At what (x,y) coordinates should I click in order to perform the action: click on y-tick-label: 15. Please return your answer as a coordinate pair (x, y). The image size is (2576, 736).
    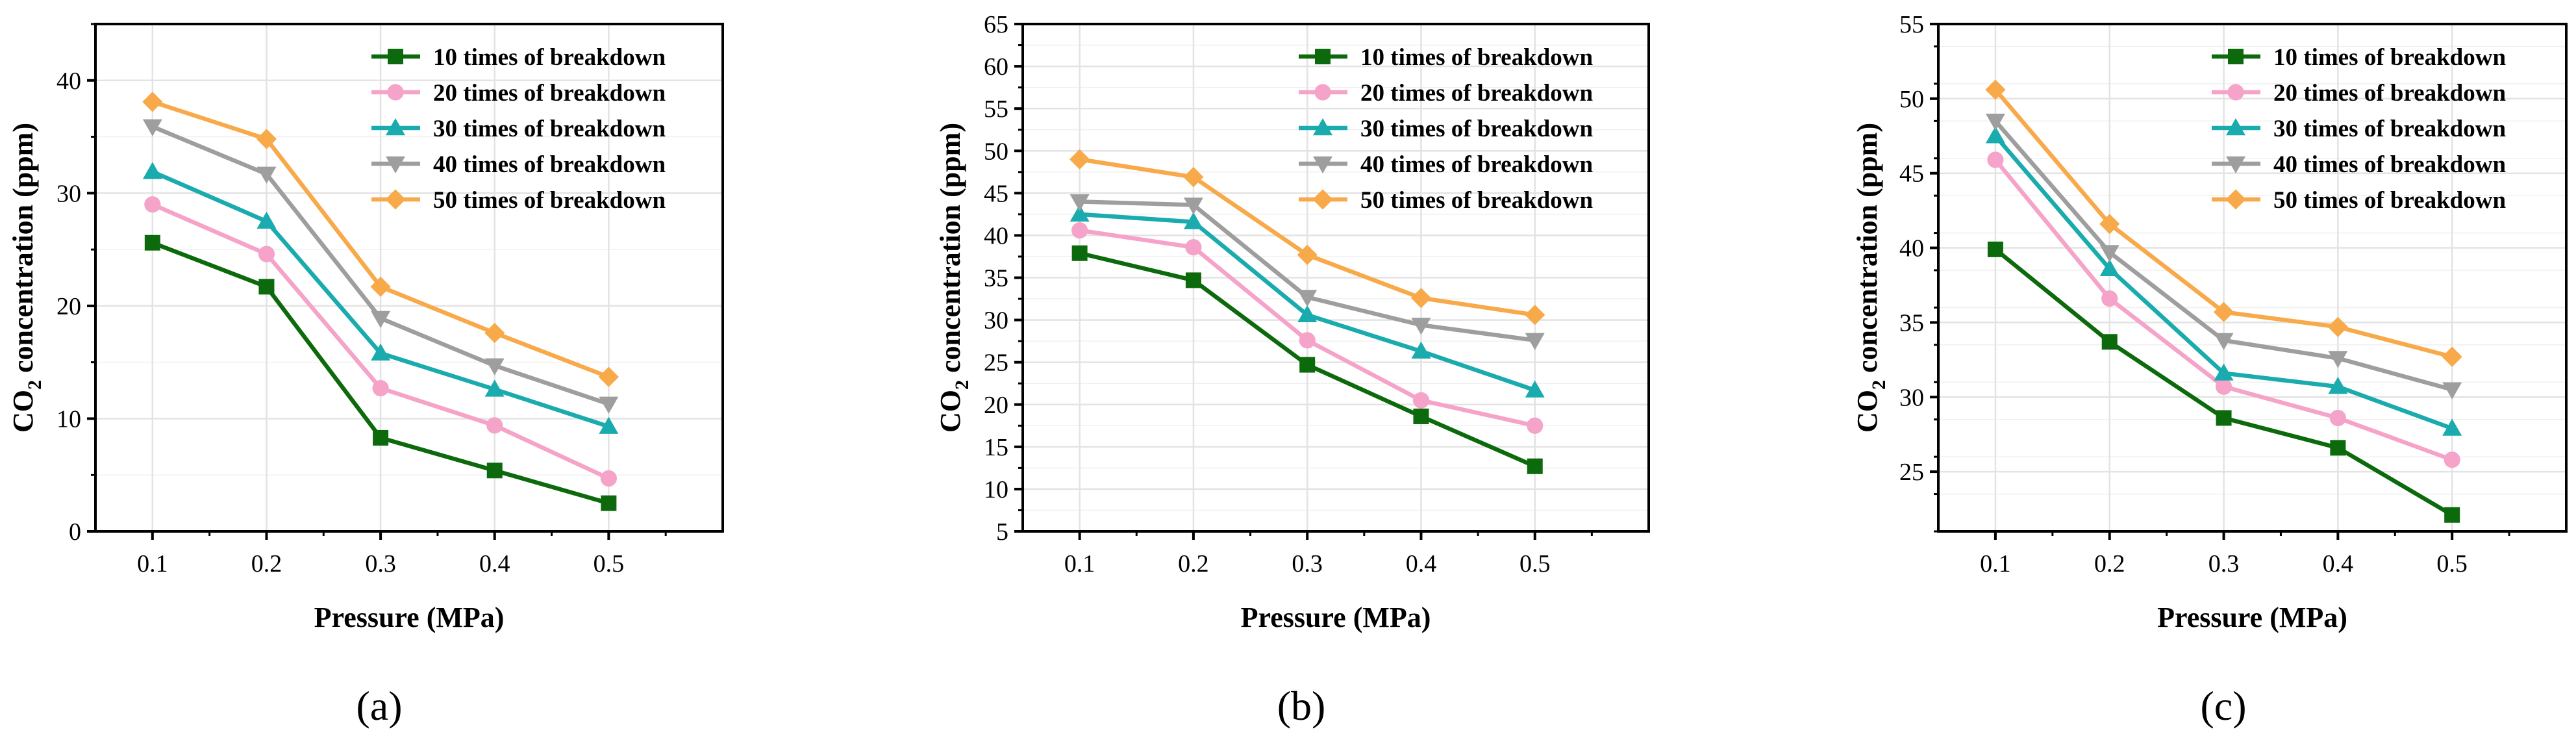
    Looking at the image, I should click on (996, 448).